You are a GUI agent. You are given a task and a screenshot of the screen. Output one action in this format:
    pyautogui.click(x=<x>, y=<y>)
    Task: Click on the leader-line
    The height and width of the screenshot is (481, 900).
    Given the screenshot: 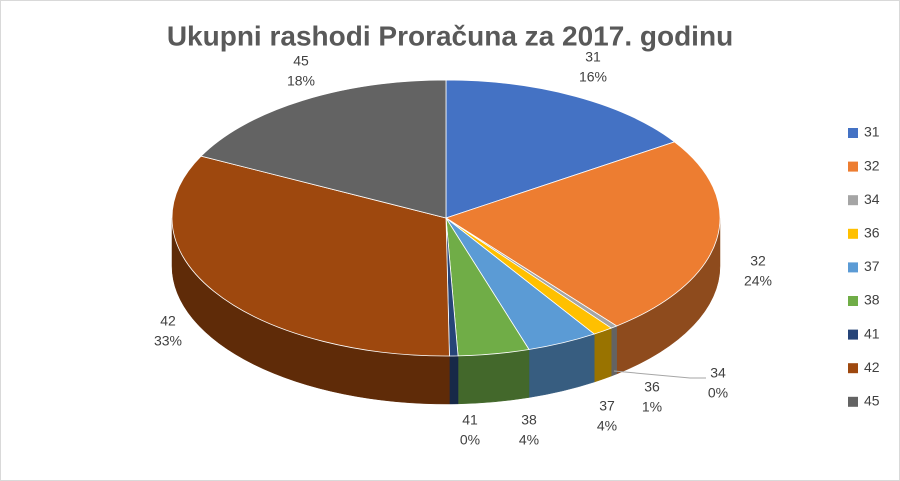 What is the action you would take?
    pyautogui.click(x=659, y=374)
    